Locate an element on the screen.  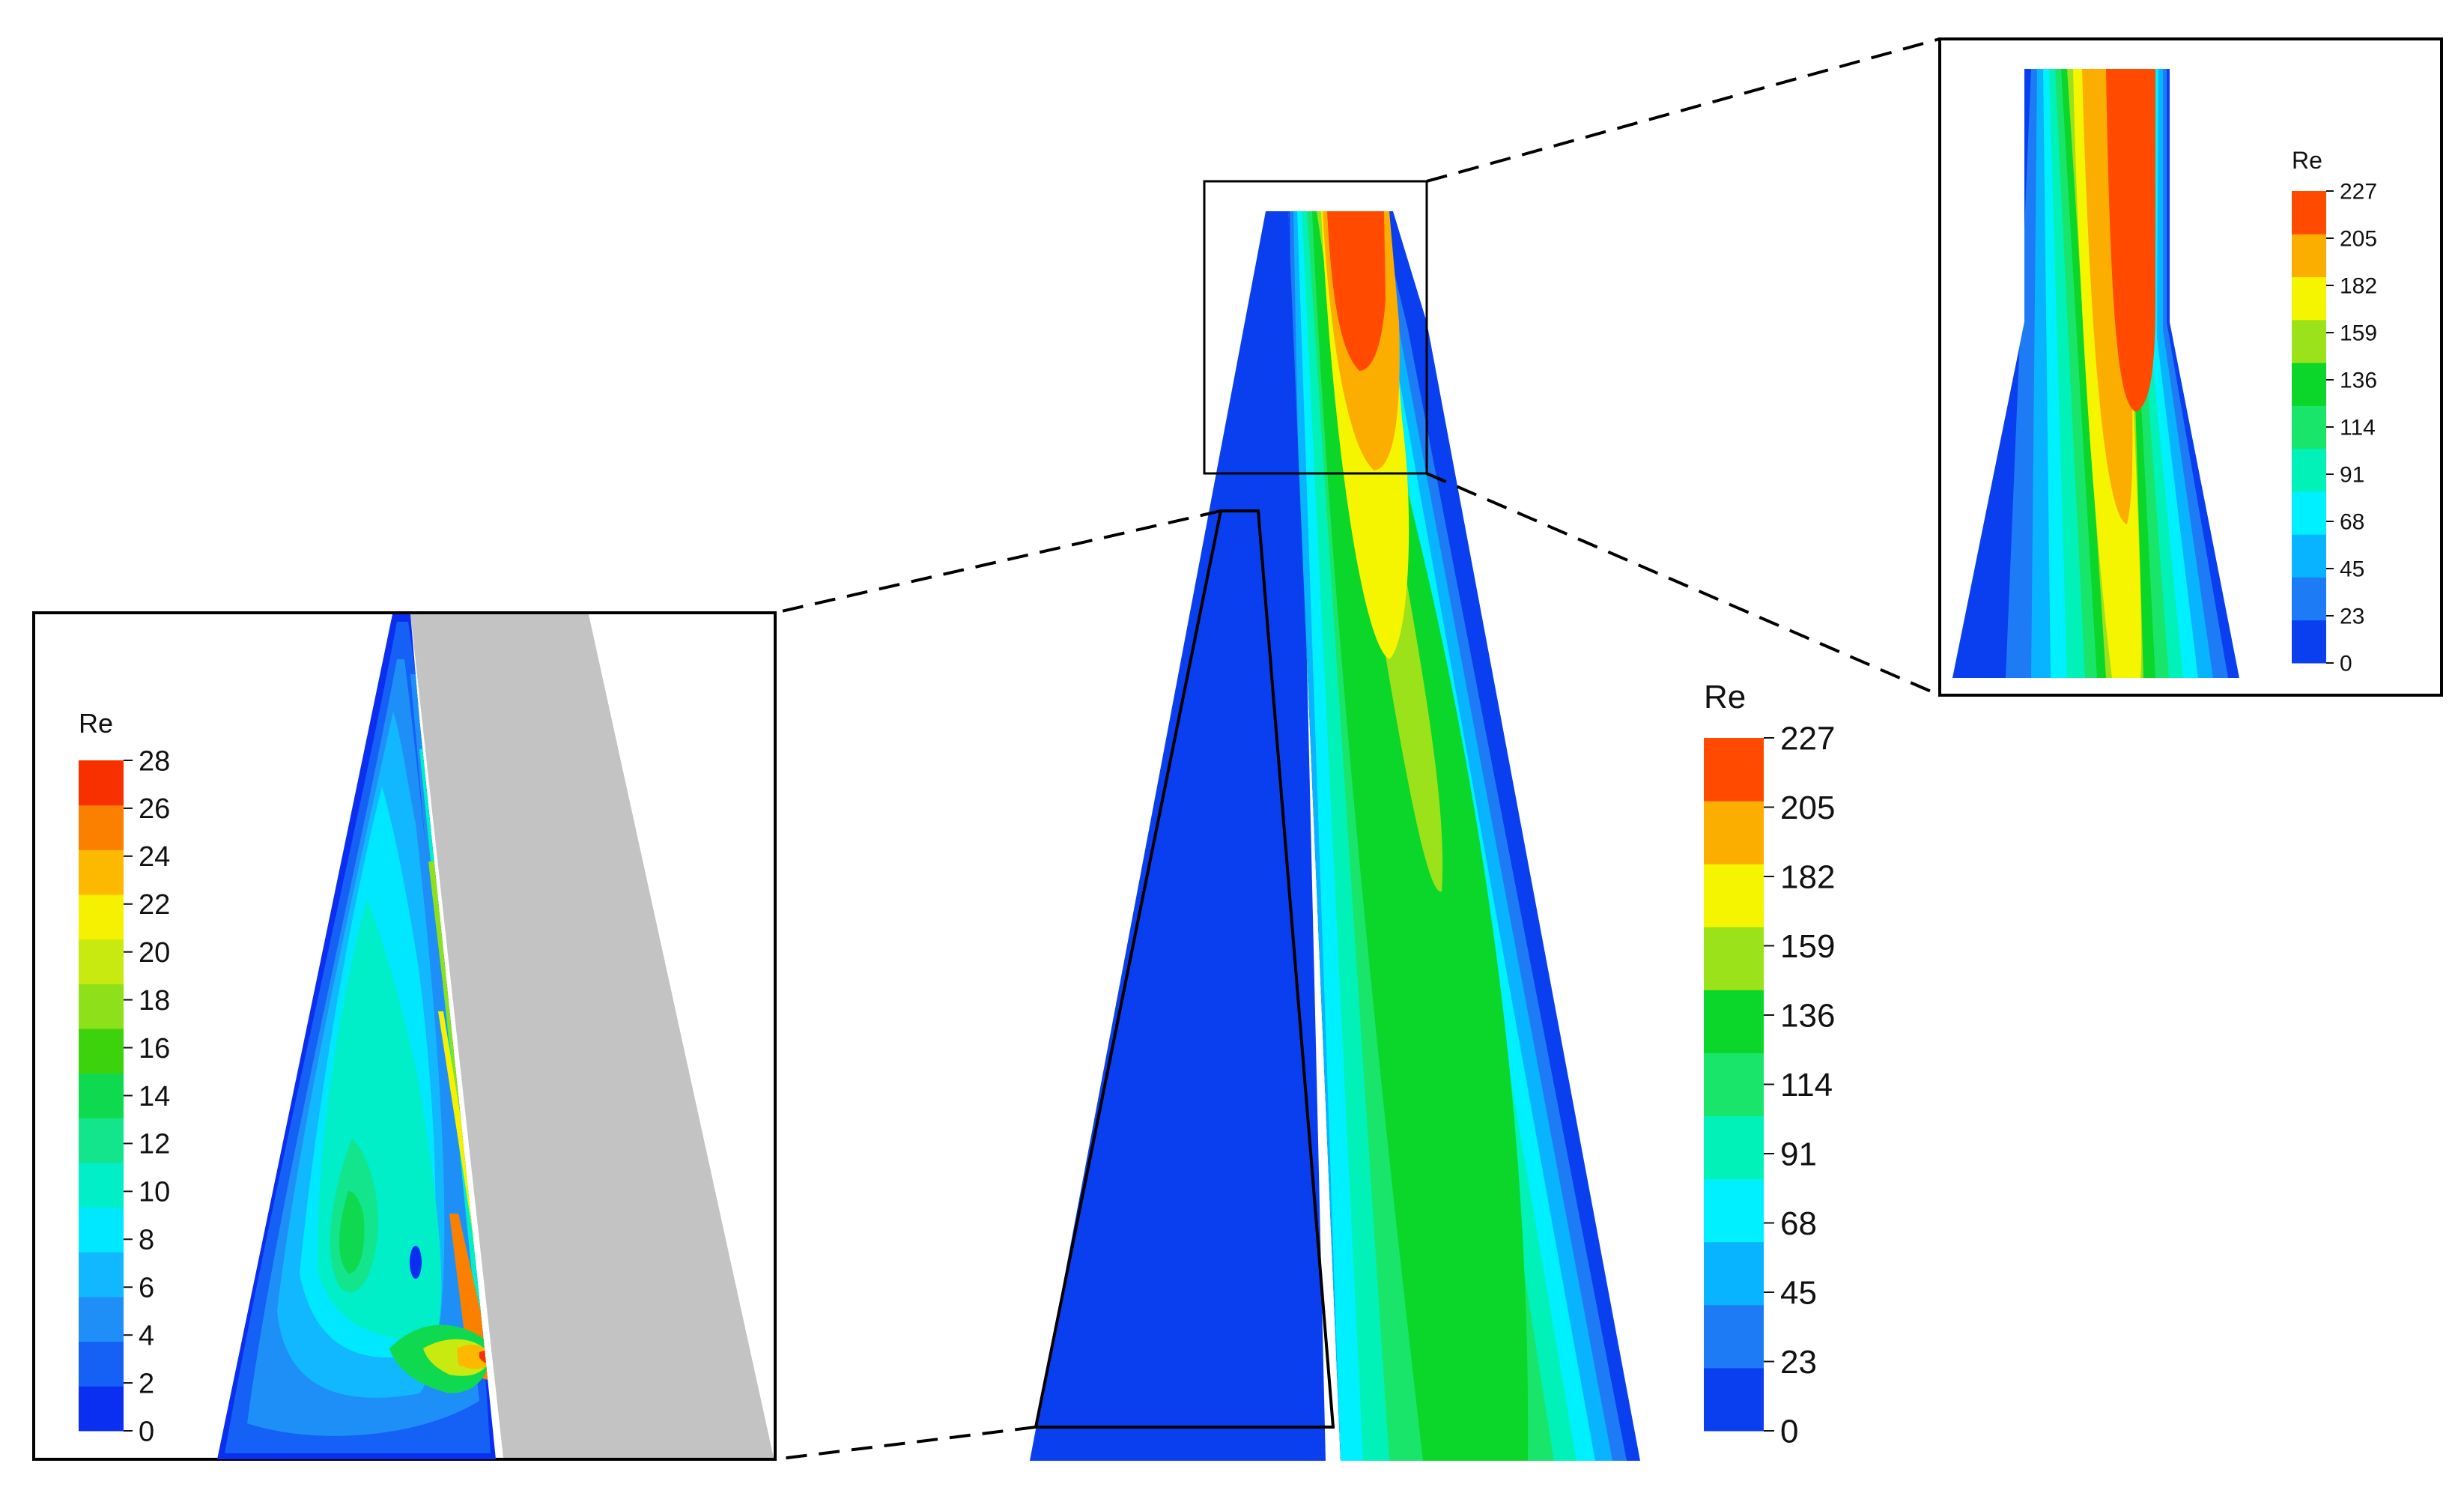
colorbar-tick-label: 28 is located at coordinates (154, 761).